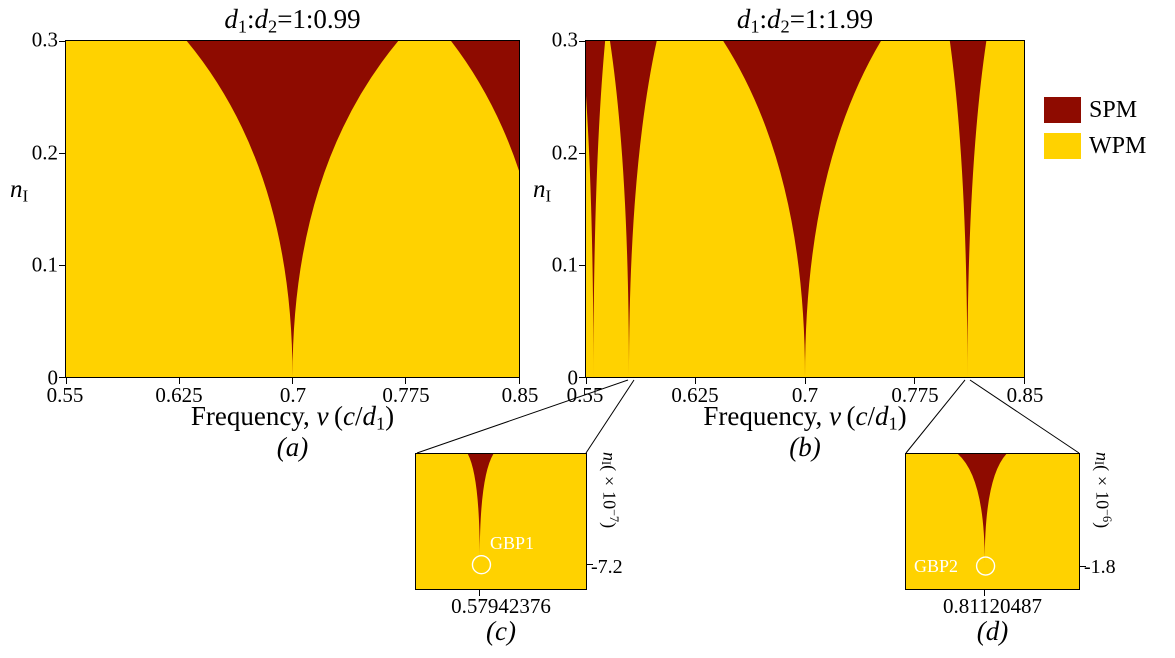 This screenshot has height=658, width=1175. What do you see at coordinates (512, 543) in the screenshot?
I see `inset-c-point-label: GBP1` at bounding box center [512, 543].